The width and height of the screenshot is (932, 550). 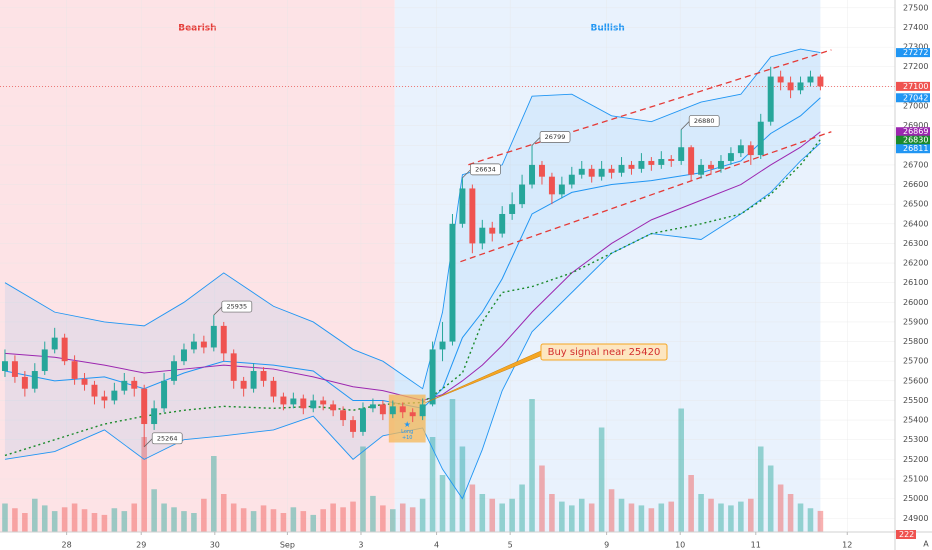 What do you see at coordinates (485, 169) in the screenshot?
I see `callout-label: 26634` at bounding box center [485, 169].